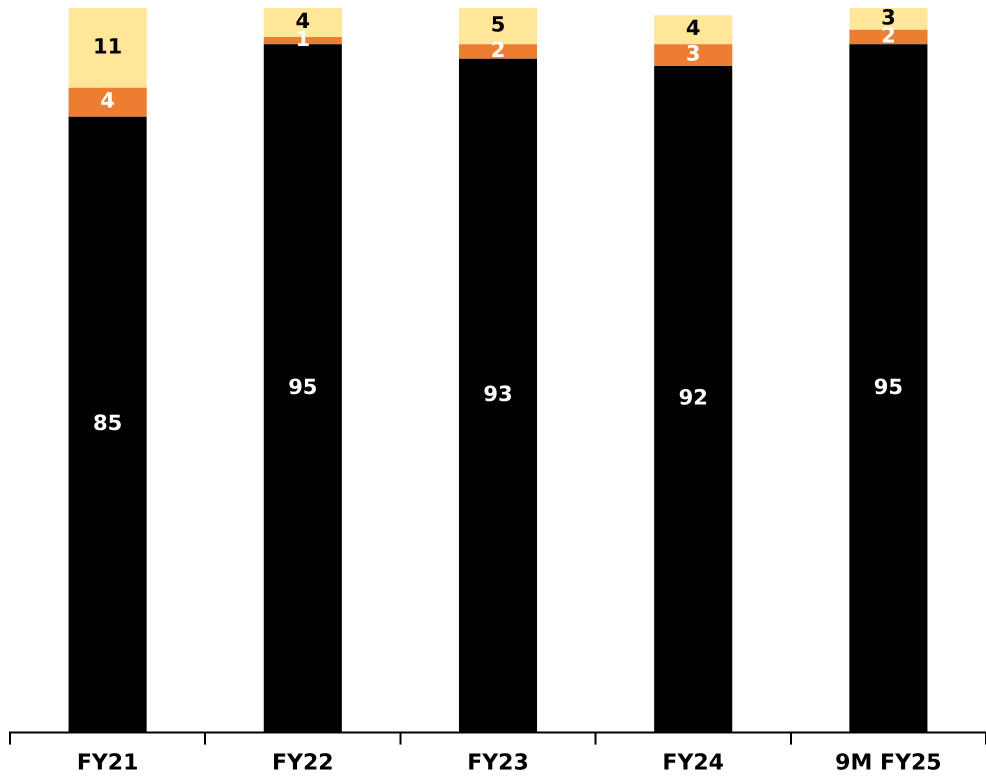 The width and height of the screenshot is (986, 783). Describe the element at coordinates (107, 423) in the screenshot. I see `data-label: 85` at that location.